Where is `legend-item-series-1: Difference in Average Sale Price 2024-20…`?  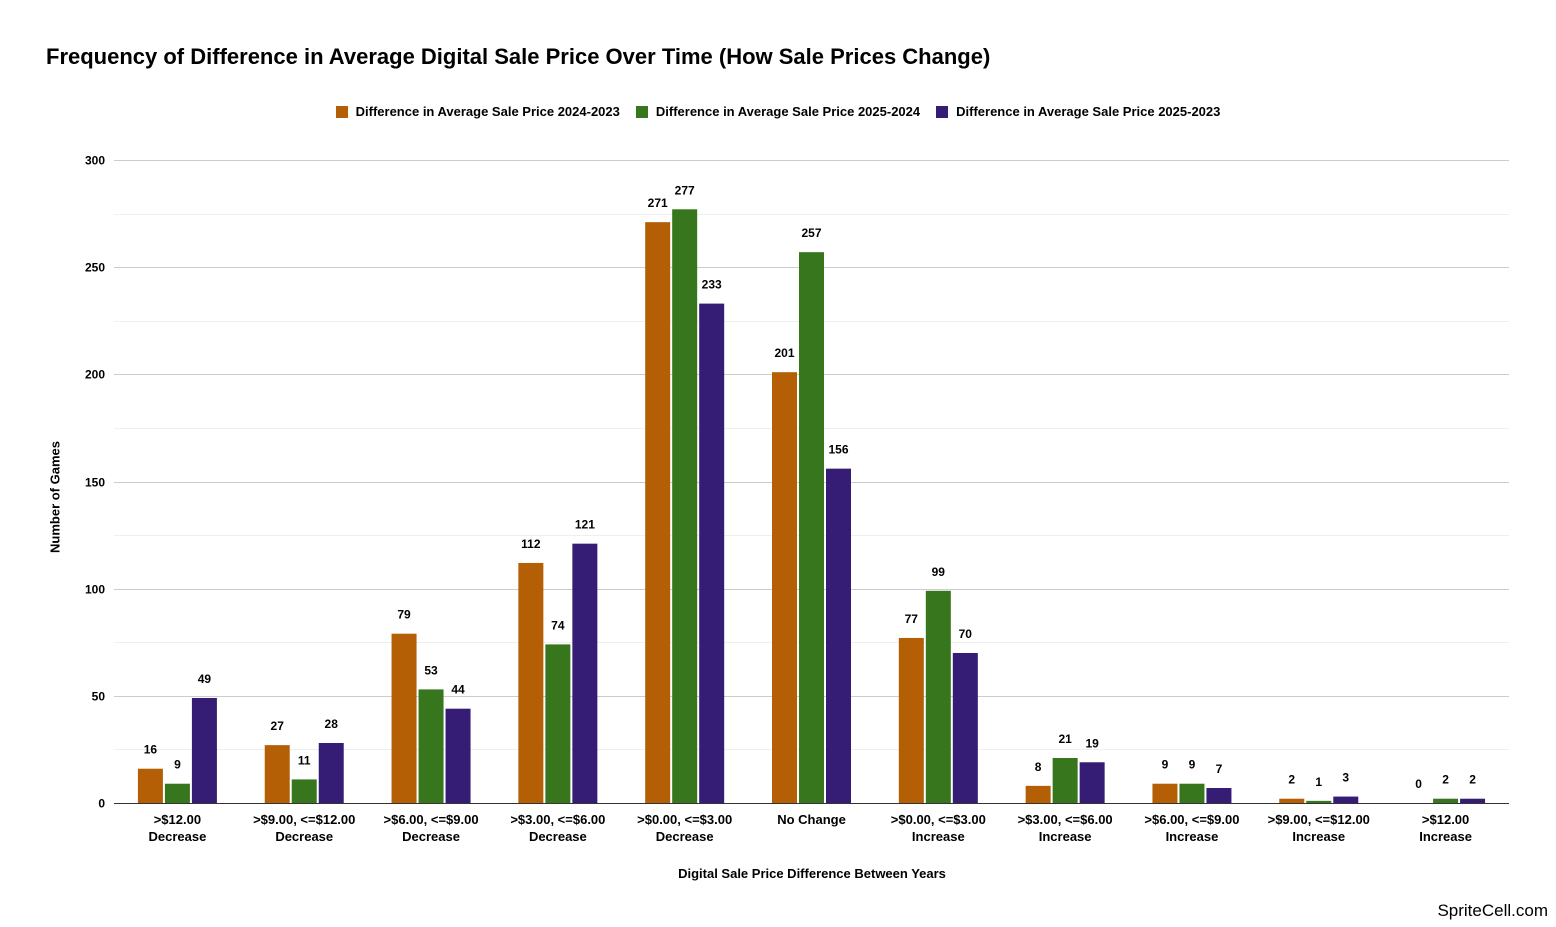
legend-item-series-1: Difference in Average Sale Price 2024-20… is located at coordinates (477, 111).